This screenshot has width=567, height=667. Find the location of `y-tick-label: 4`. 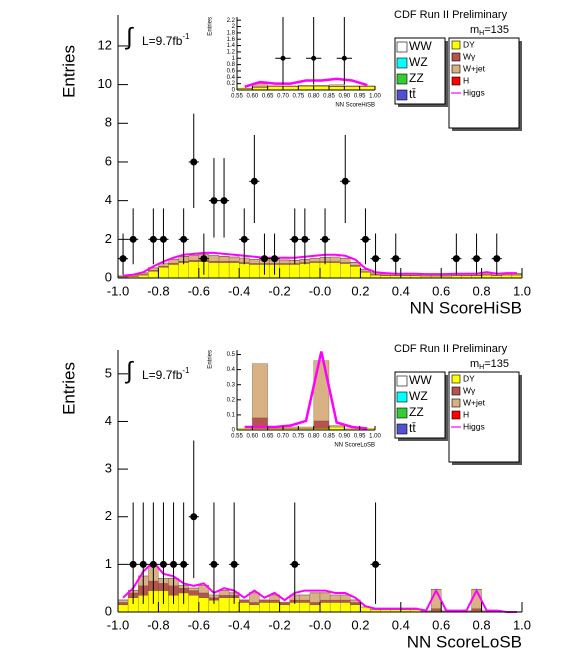

y-tick-label: 4 is located at coordinates (108, 420).